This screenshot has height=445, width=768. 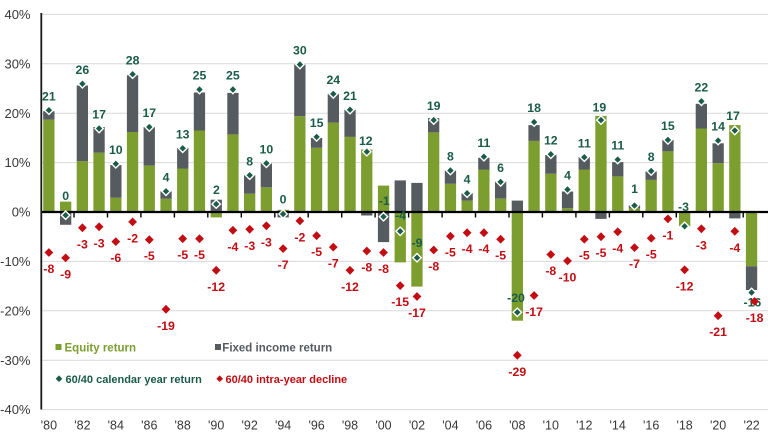 What do you see at coordinates (149, 426) in the screenshot?
I see `svg-text: '86` at bounding box center [149, 426].